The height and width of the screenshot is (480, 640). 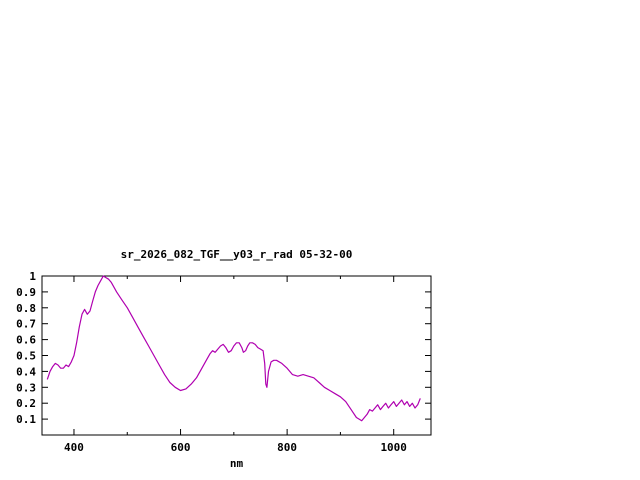 What do you see at coordinates (32, 276) in the screenshot?
I see `y-tick-label: 1` at bounding box center [32, 276].